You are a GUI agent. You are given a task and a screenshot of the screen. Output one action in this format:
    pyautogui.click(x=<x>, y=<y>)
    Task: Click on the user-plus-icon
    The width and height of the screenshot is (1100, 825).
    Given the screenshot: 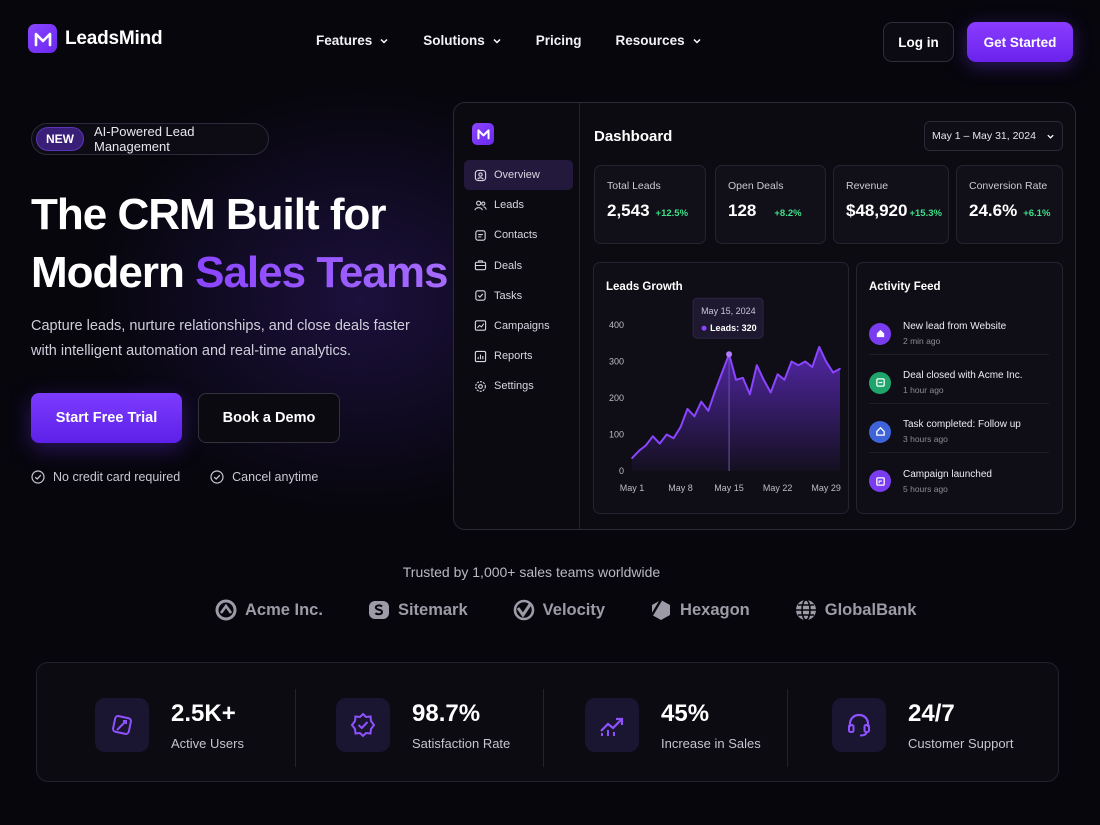 What is the action you would take?
    pyautogui.click(x=122, y=725)
    